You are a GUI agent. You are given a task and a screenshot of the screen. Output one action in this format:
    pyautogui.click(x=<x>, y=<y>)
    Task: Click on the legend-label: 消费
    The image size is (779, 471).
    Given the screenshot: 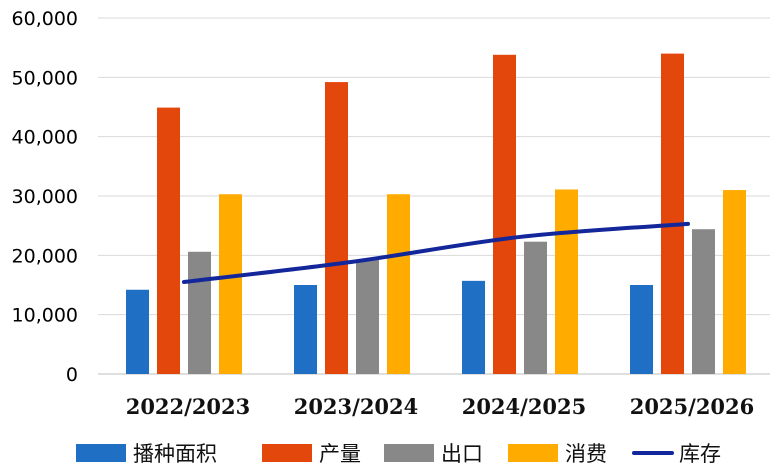 What is the action you would take?
    pyautogui.click(x=586, y=454)
    